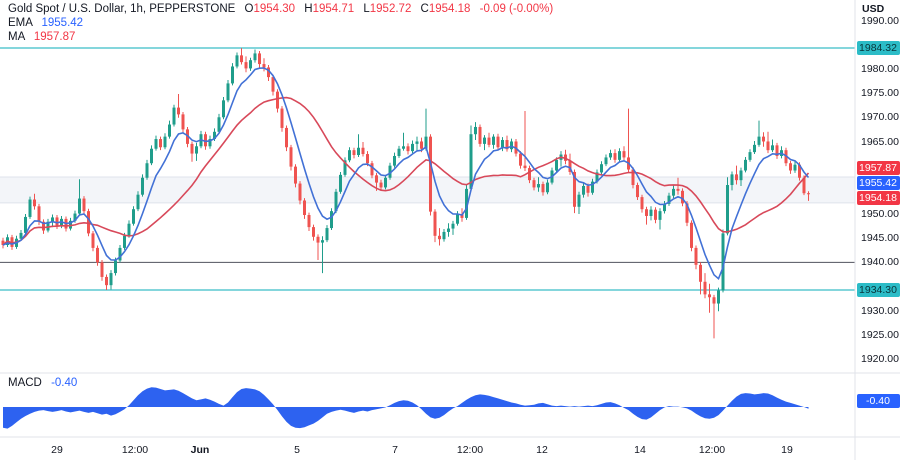 The height and width of the screenshot is (460, 900). What do you see at coordinates (516, 9) in the screenshot?
I see `change-value: -0.09 (-0.00%)` at bounding box center [516, 9].